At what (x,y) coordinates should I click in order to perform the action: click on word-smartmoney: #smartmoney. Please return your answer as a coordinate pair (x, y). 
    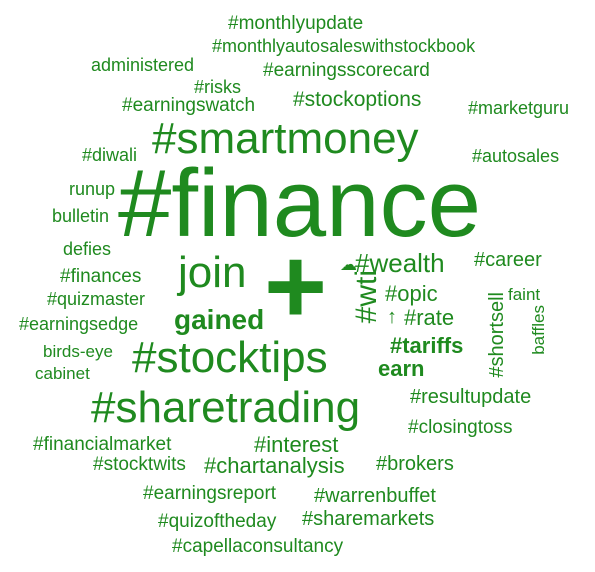
    Looking at the image, I should click on (285, 138).